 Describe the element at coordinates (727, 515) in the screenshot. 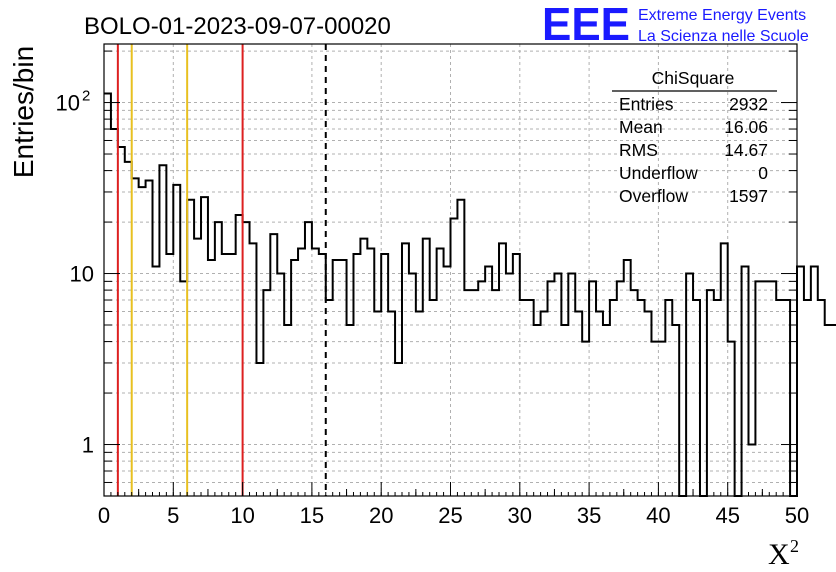

I see `x-tick-label: 45` at that location.